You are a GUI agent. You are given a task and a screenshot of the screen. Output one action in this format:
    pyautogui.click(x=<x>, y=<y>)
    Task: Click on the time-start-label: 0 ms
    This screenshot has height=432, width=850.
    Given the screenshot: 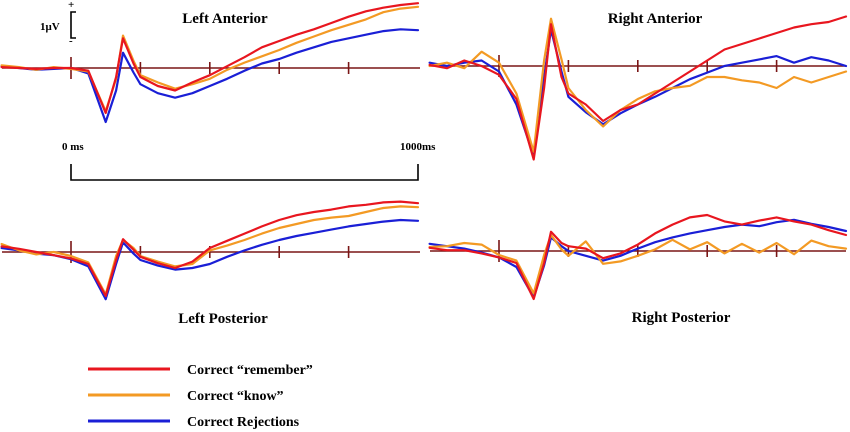 What is the action you would take?
    pyautogui.click(x=73, y=147)
    